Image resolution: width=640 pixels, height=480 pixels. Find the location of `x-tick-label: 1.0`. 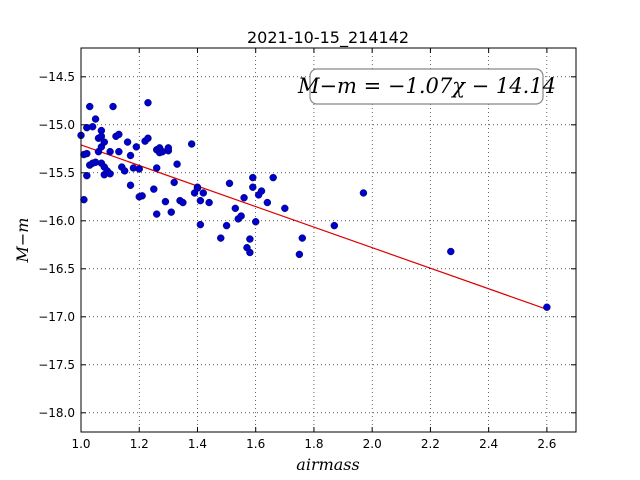

x-tick-label: 1.0 is located at coordinates (80, 444).